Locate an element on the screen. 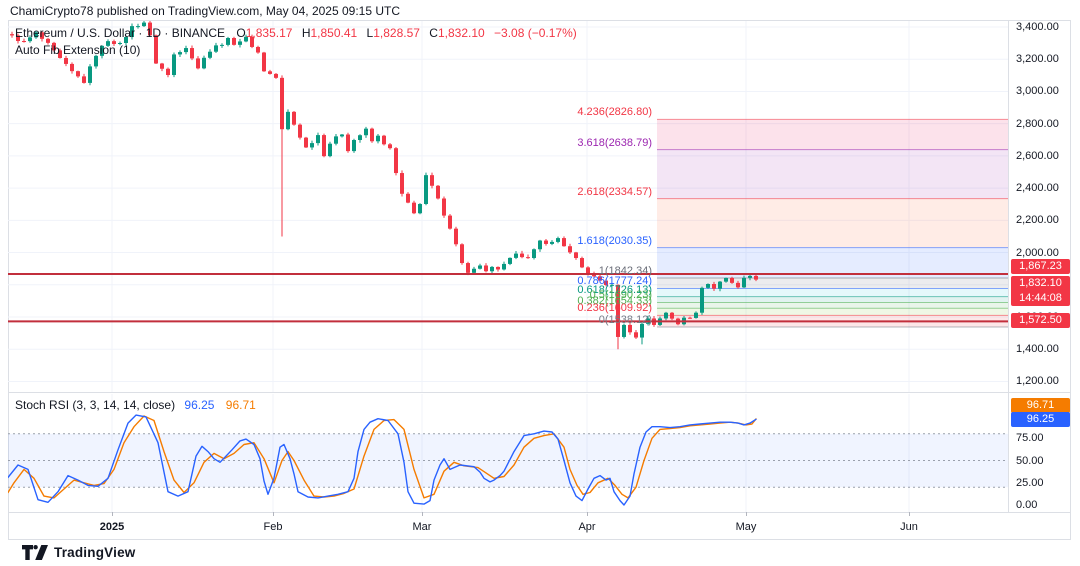 Image resolution: width=1080 pixels, height=566 pixels. ohlc-low-value: 1,828.57 is located at coordinates (396, 33).